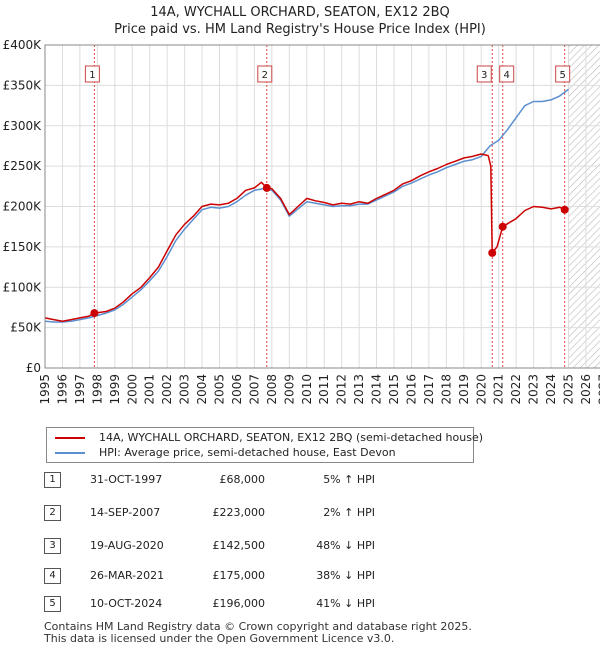 This screenshot has height=650, width=600. Describe the element at coordinates (598, 389) in the screenshot. I see `x-tick-label: 2027` at that location.